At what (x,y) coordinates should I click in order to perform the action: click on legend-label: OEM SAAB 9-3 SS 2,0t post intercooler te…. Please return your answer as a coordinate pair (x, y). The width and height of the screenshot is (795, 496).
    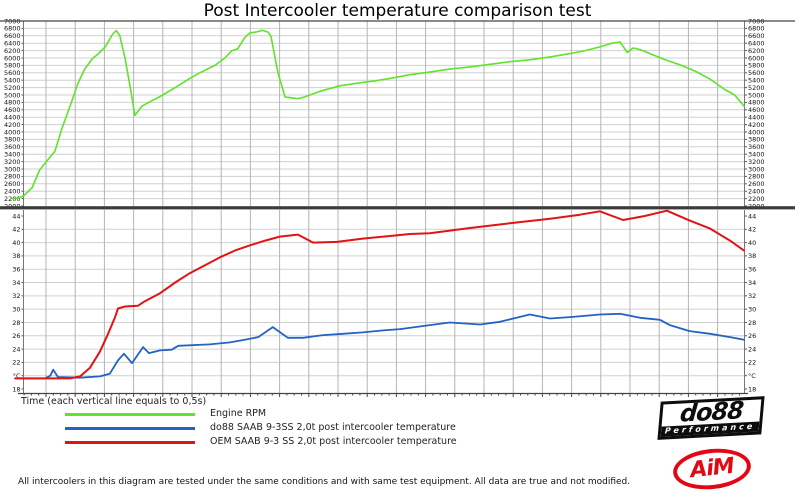
    Looking at the image, I should click on (333, 441).